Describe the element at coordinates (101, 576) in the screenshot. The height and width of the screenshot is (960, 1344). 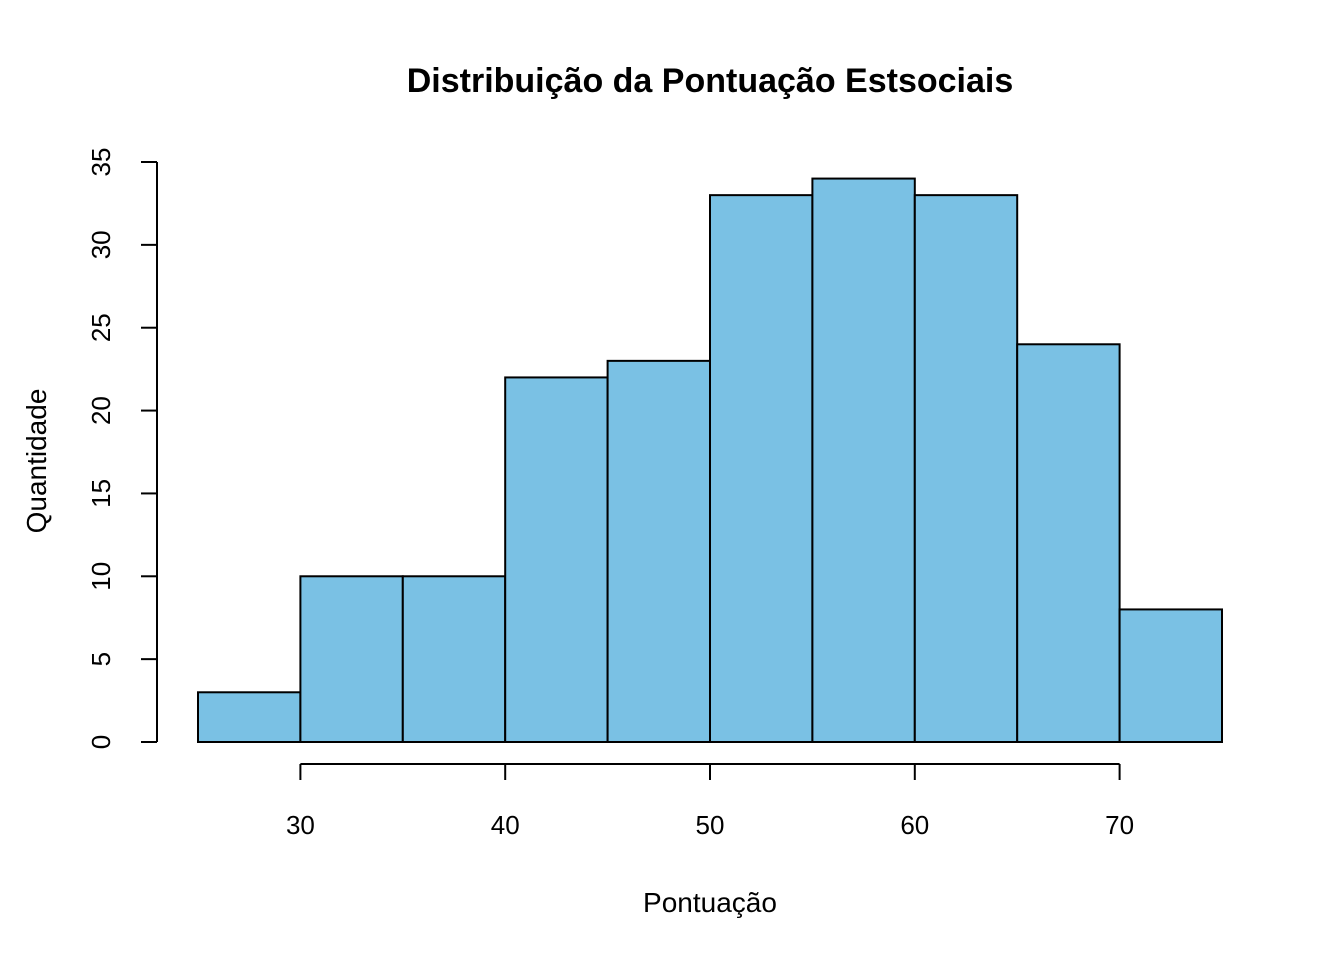
I see `y-tick-label: 10` at that location.